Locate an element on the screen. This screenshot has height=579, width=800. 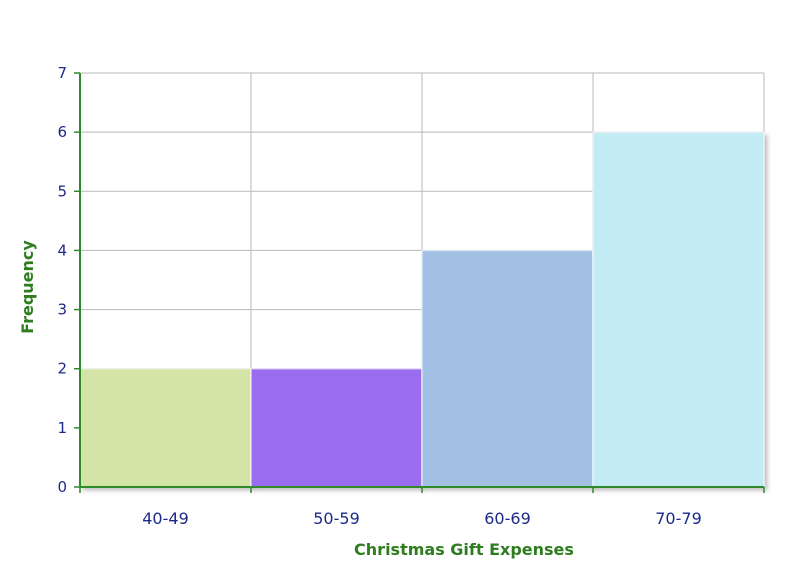
y-tick-label: 1 is located at coordinates (62, 428).